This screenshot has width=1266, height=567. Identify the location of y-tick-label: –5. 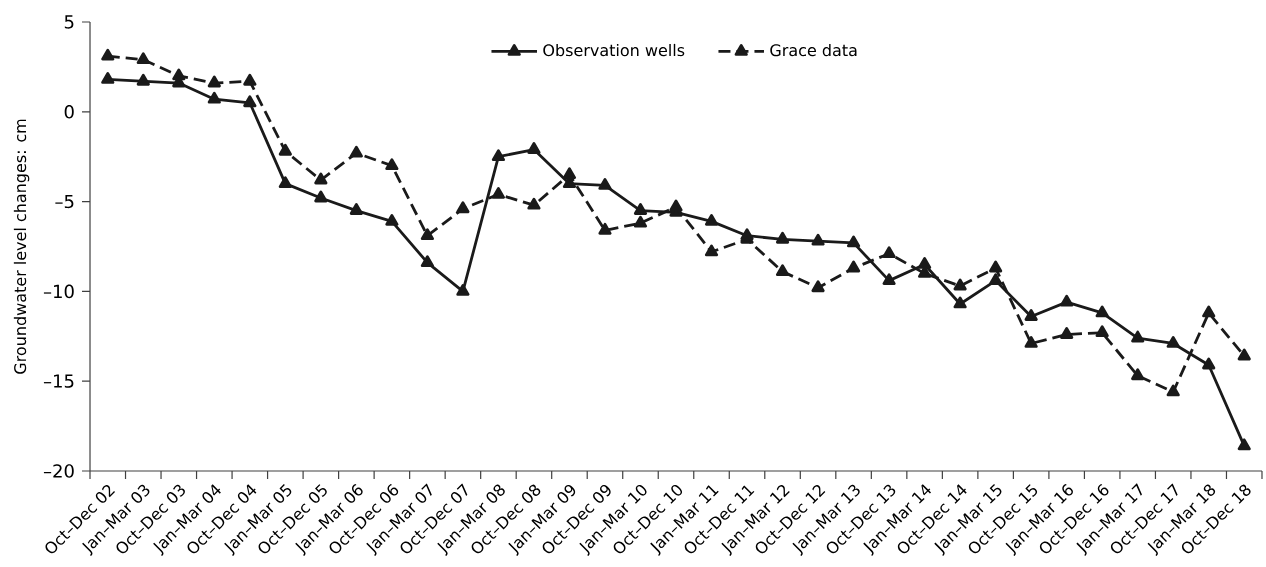
(64, 201).